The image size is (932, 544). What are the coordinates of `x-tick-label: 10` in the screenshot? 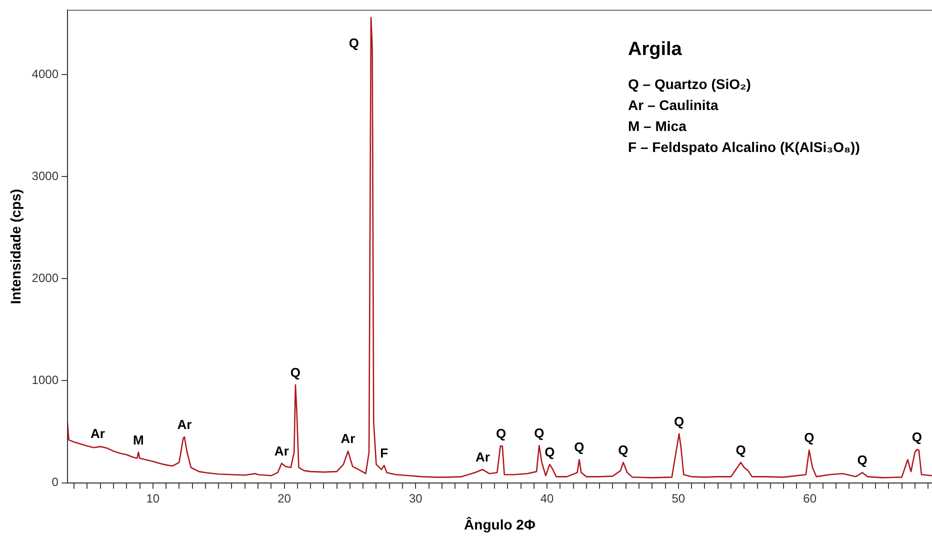 It's located at (153, 498).